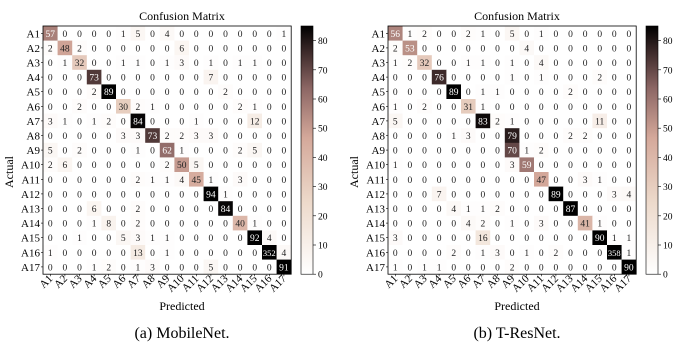 Image resolution: width=686 pixels, height=349 pixels. I want to click on row-tick-label: A14, so click(375, 224).